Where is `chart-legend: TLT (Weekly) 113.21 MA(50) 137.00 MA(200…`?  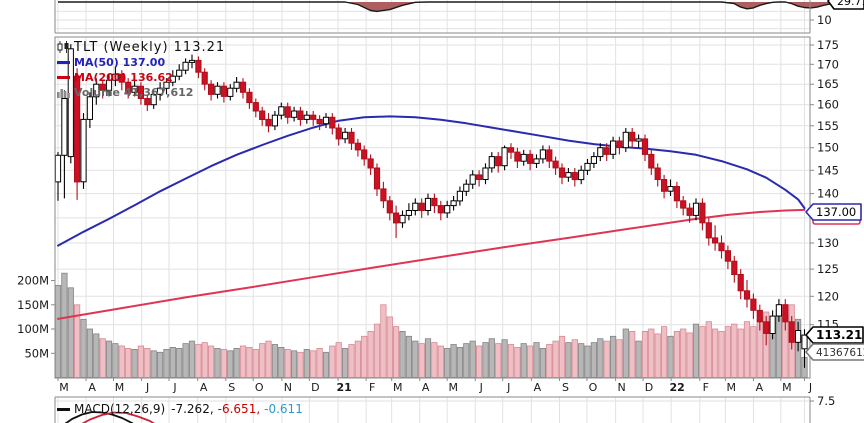
chart-legend: TLT (Weekly) 113.21 MA(50) 137.00 MA(200… is located at coordinates (141, 70).